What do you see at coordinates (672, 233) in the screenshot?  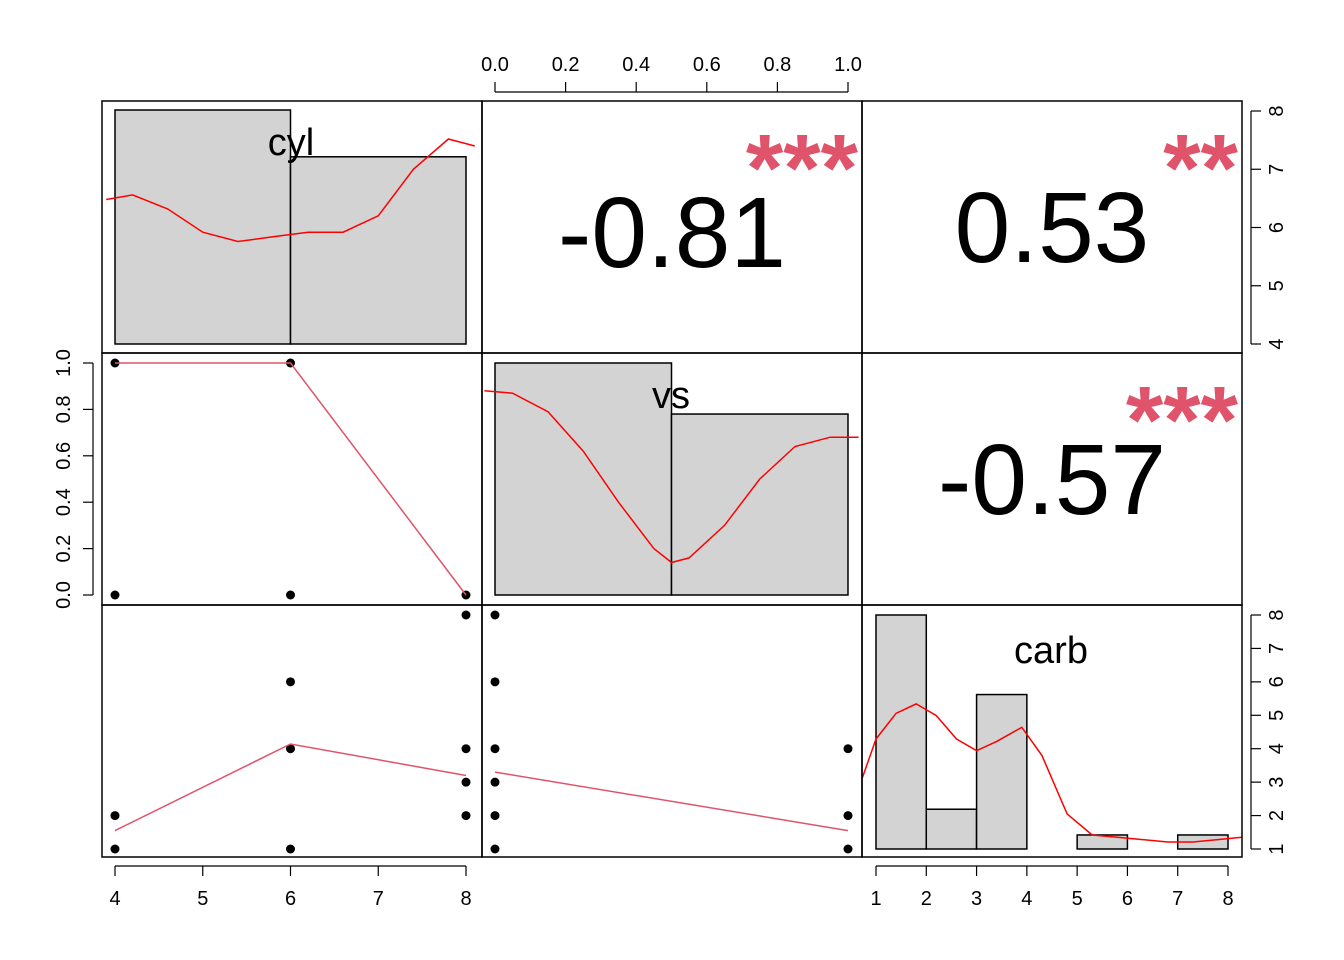 I see `correlation-value: -0.81` at bounding box center [672, 233].